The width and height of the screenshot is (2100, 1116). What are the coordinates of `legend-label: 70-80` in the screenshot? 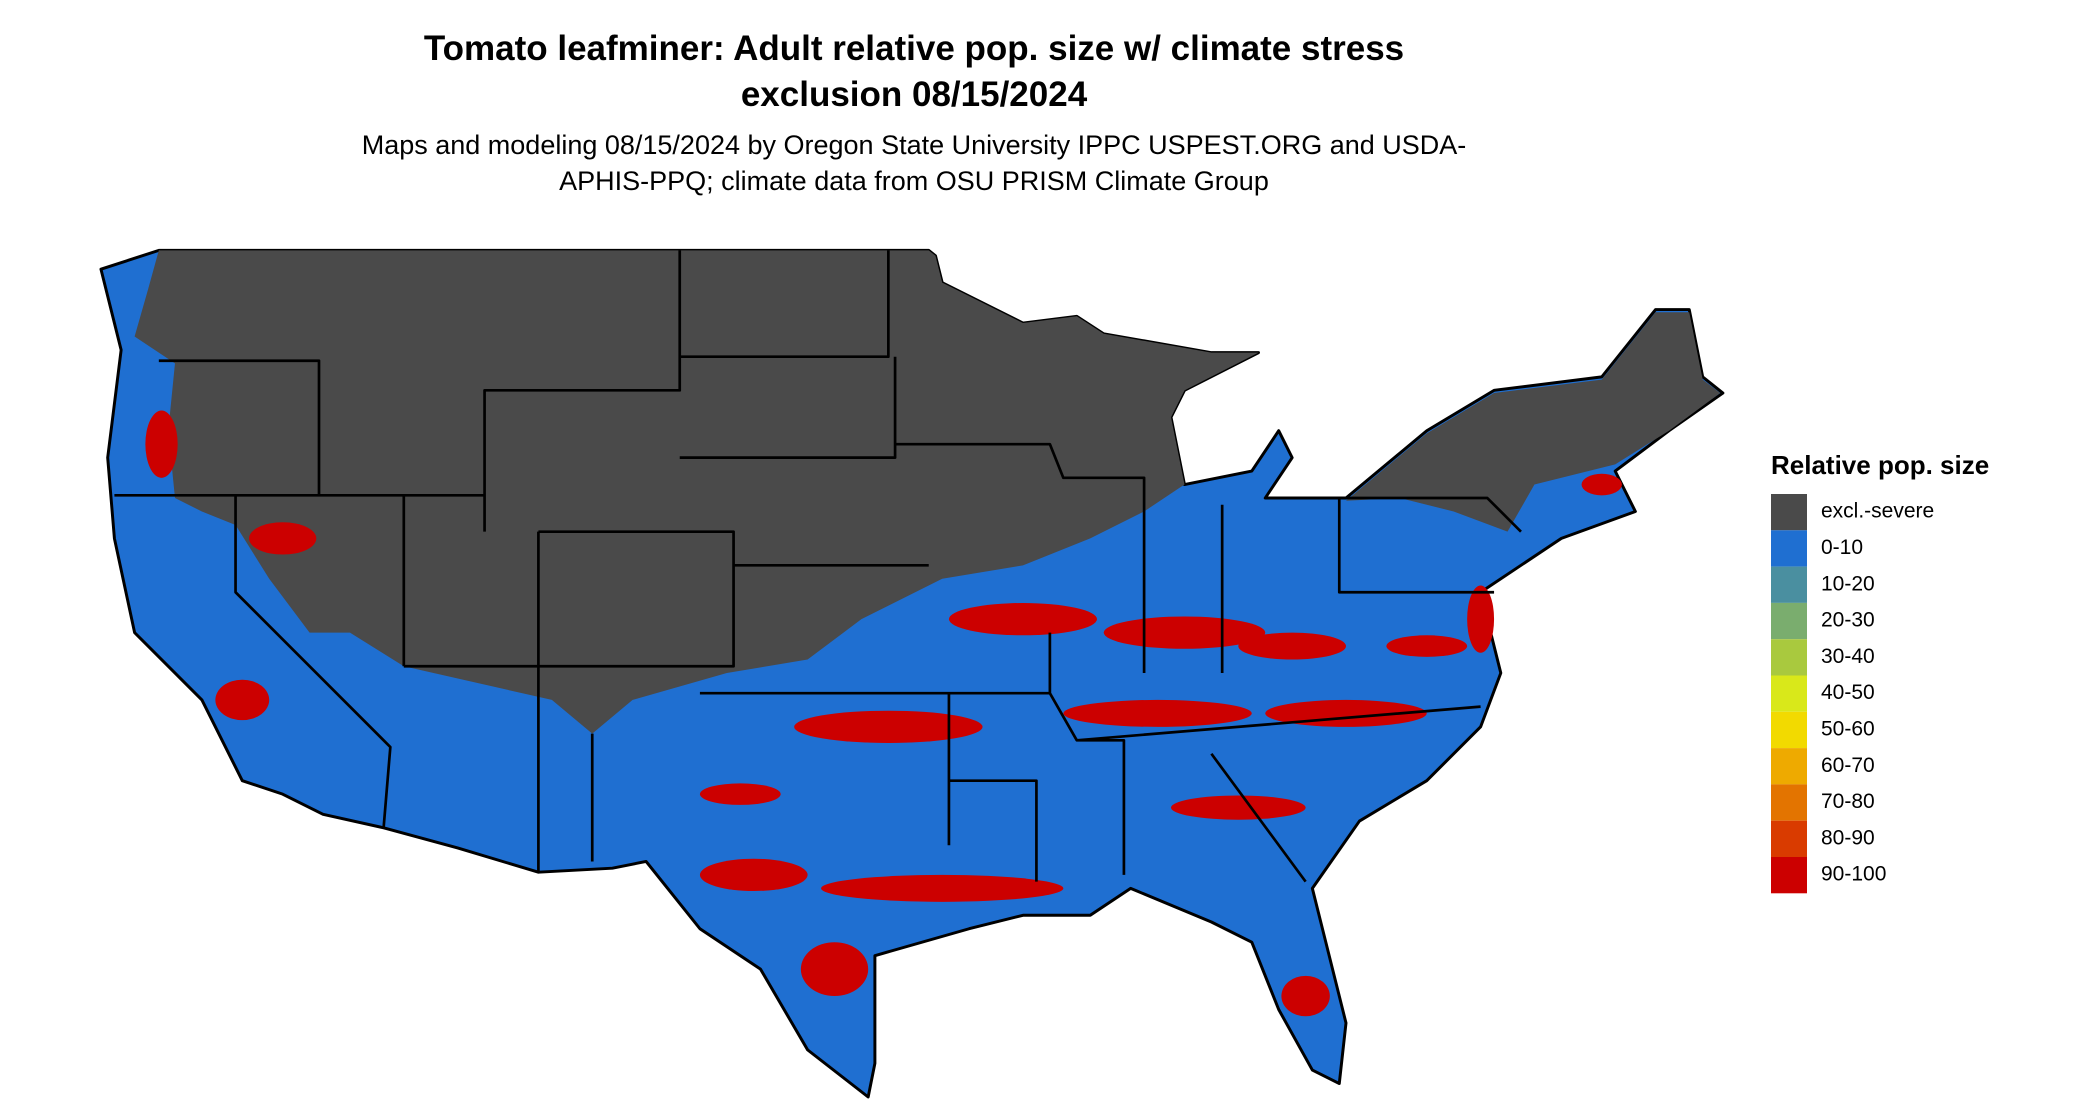 It's located at (1848, 801).